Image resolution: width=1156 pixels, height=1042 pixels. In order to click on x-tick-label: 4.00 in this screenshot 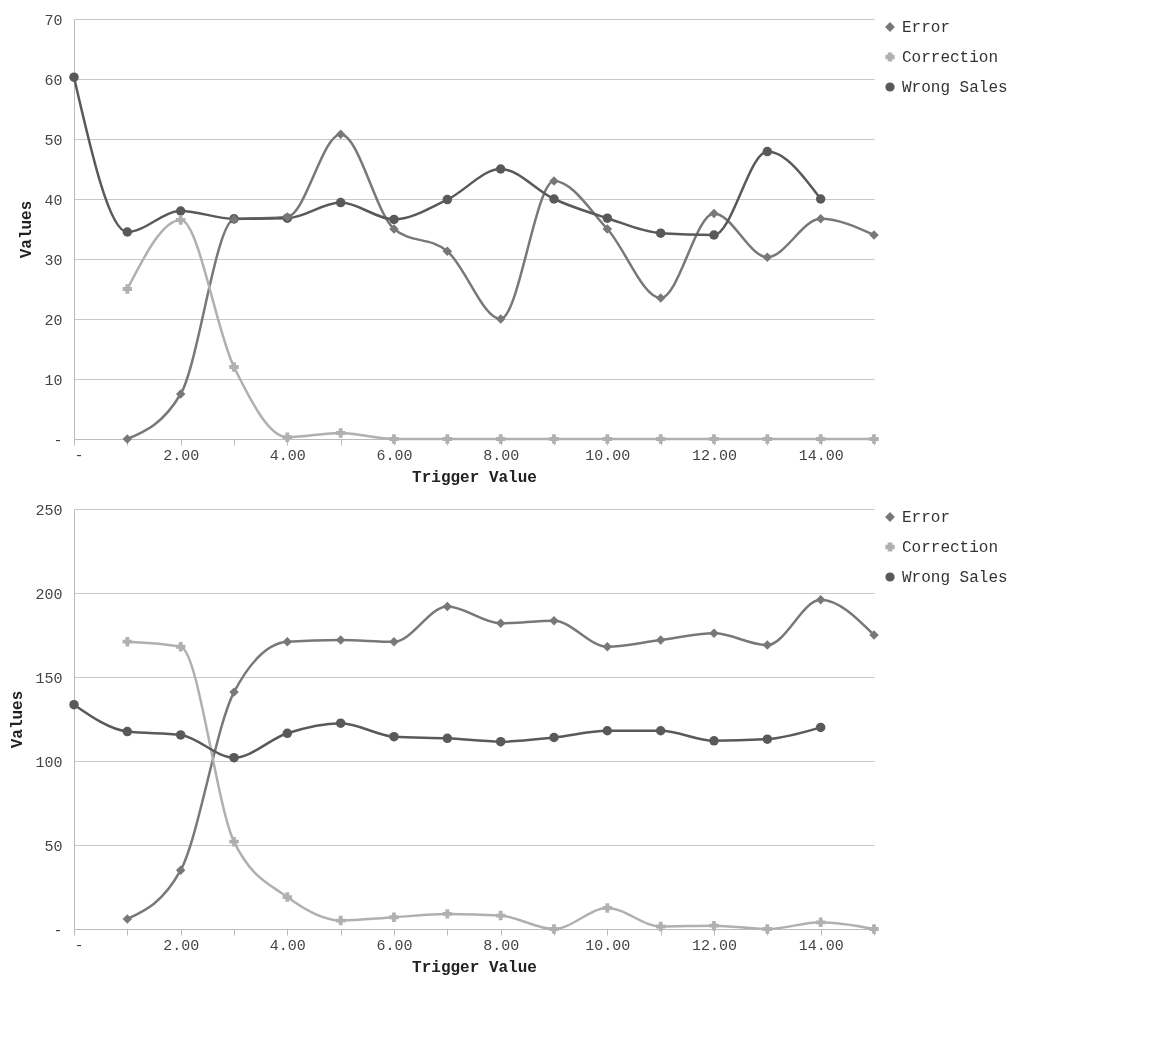, I will do `click(287, 456)`.